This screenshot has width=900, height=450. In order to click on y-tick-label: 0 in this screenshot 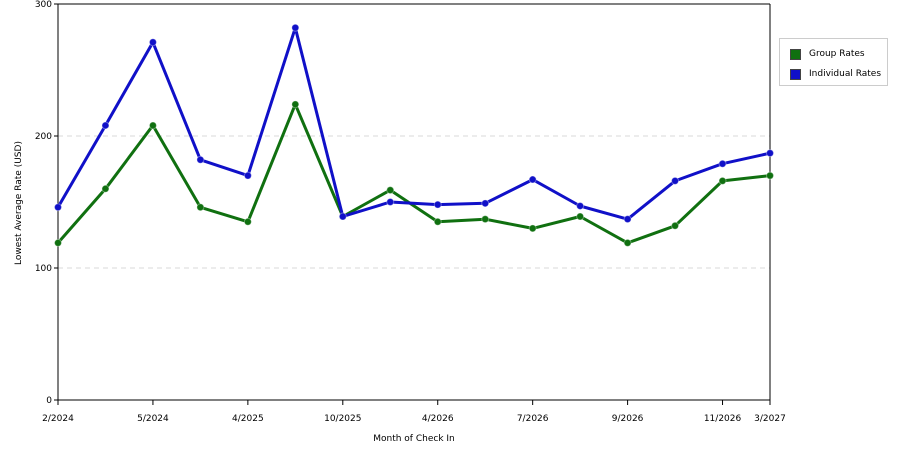, I will do `click(49, 401)`.